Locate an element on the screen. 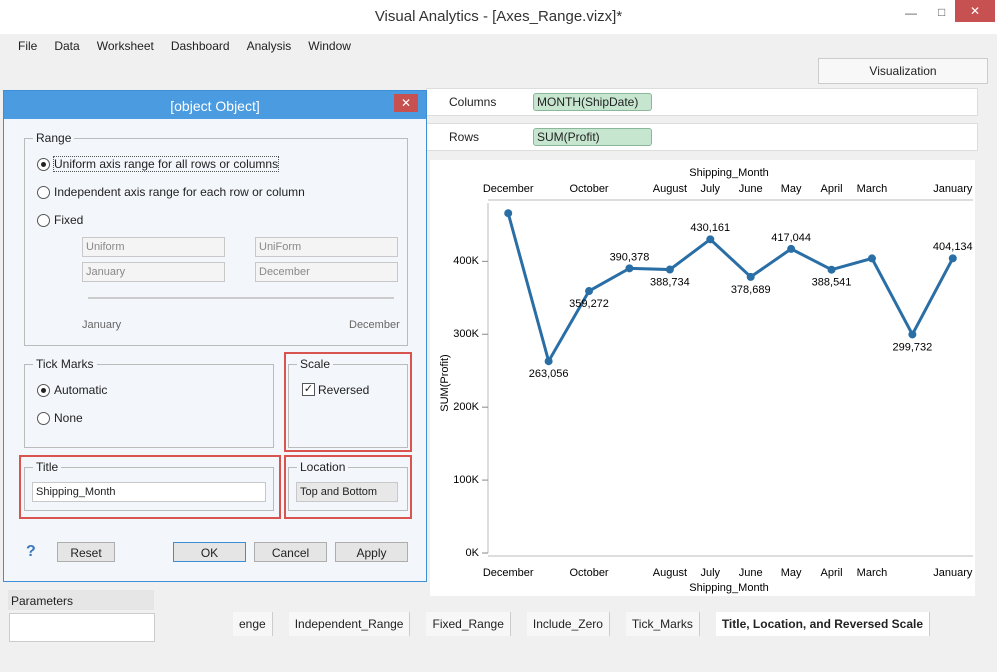  menu-item: Dashboard is located at coordinates (200, 46).